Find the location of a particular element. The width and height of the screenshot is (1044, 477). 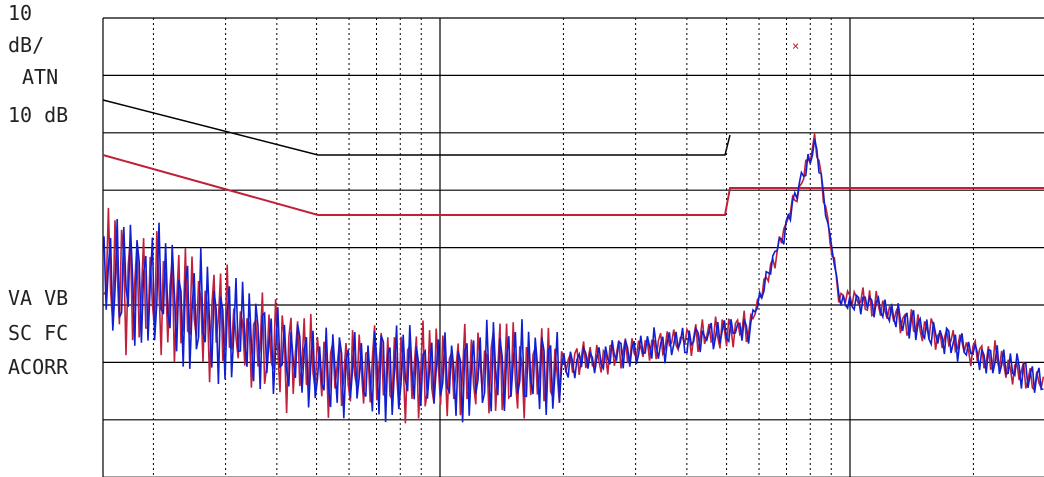

video-label: VA VB is located at coordinates (38, 298).